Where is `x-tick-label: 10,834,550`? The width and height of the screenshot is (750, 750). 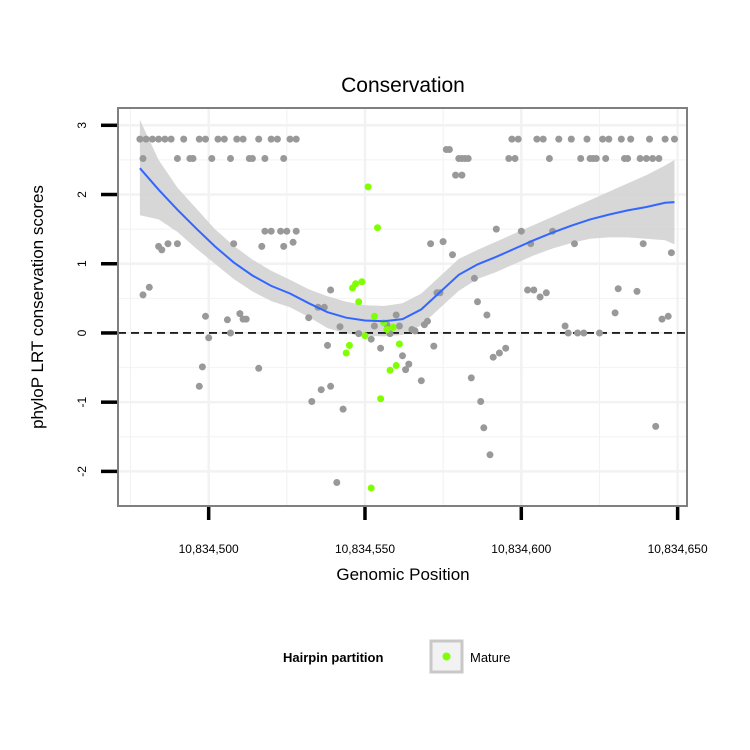 x-tick-label: 10,834,550 is located at coordinates (365, 549).